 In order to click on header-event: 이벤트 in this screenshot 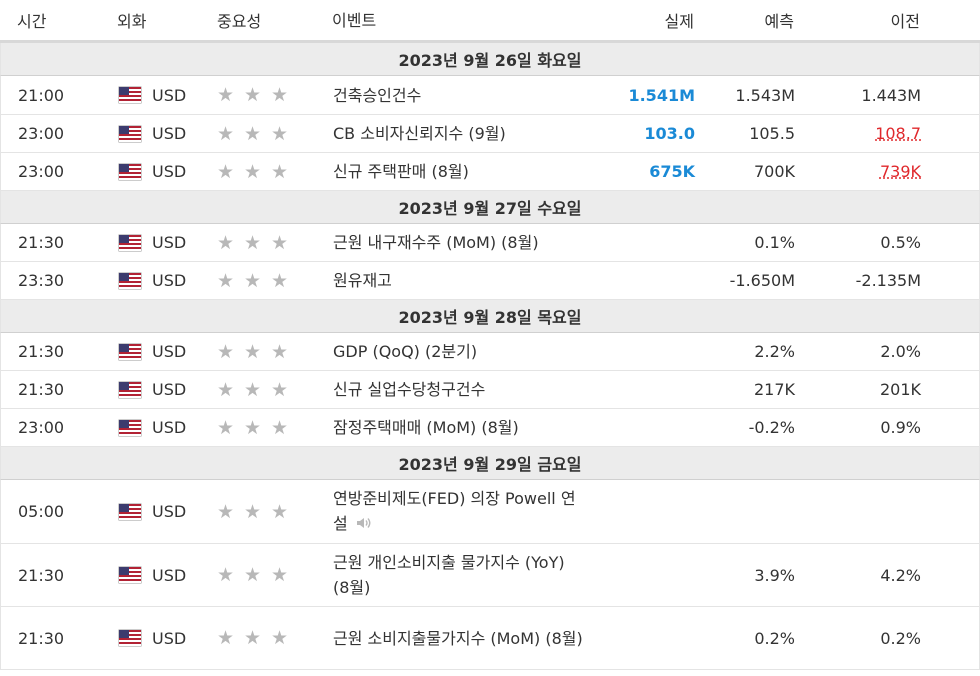, I will do `click(354, 20)`.